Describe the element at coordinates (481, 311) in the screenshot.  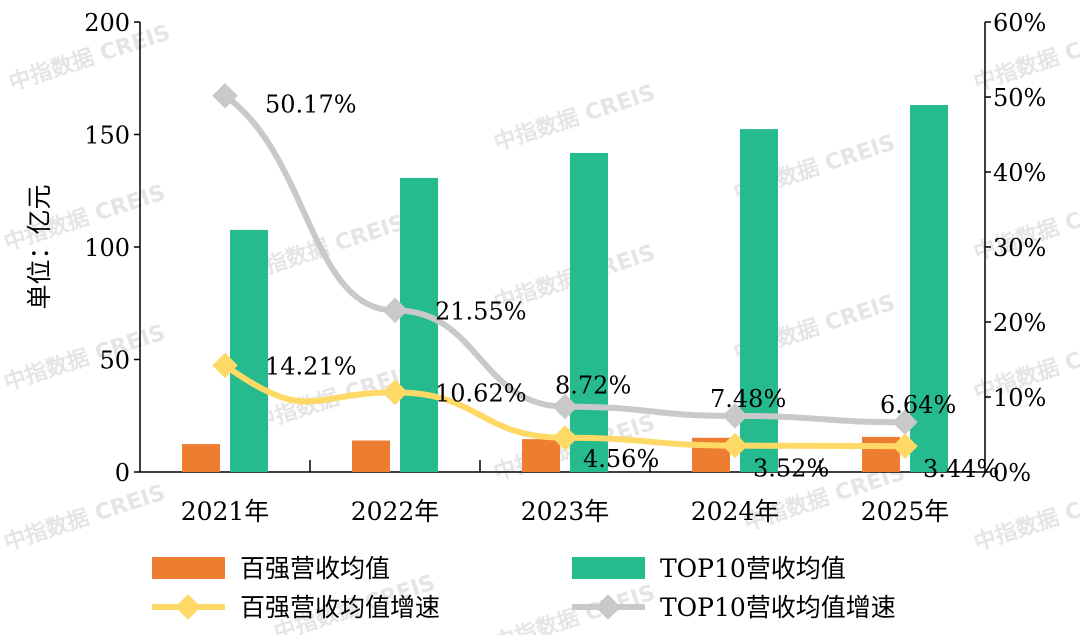
I see `data-label: 21.55%` at that location.